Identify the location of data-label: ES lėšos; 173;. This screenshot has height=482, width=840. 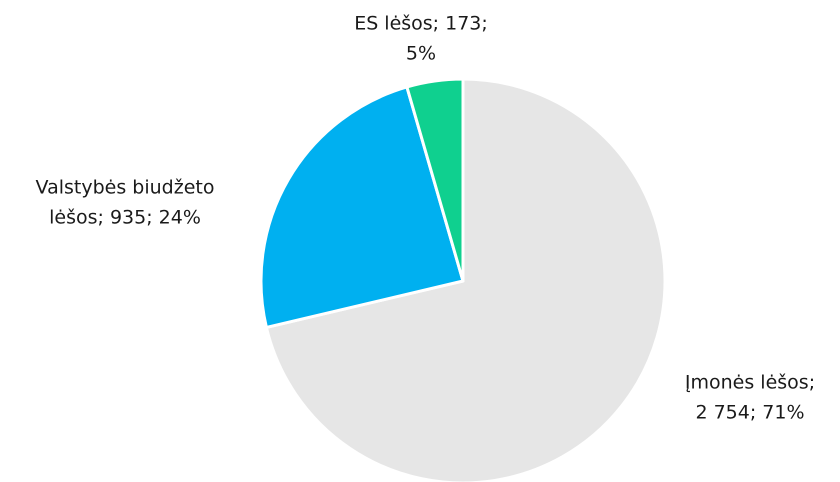
(421, 24).